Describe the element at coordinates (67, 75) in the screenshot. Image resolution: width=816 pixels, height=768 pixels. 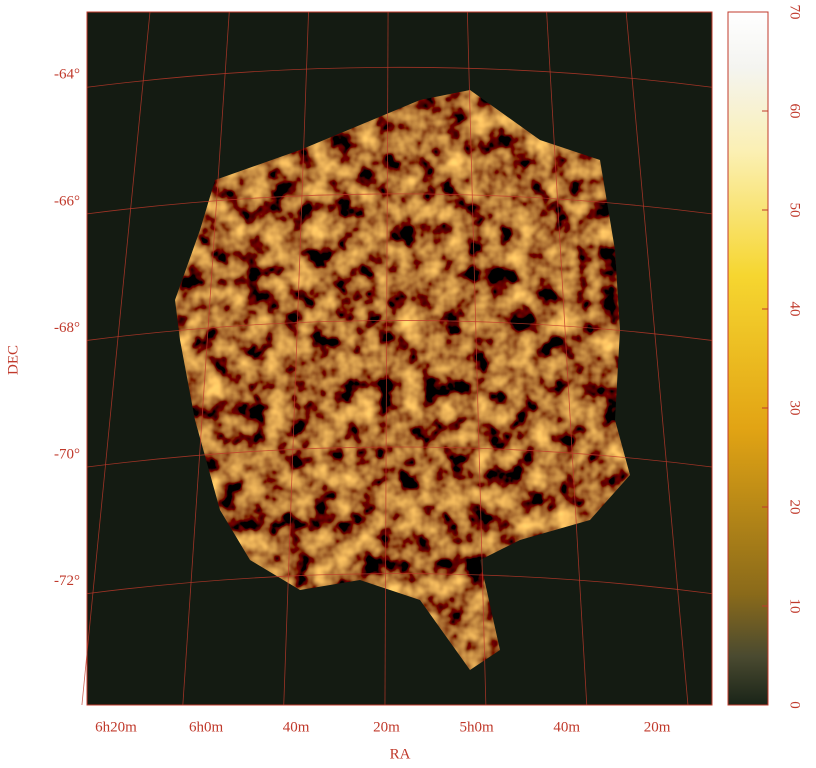
I see `y-tick-label: -64°` at that location.